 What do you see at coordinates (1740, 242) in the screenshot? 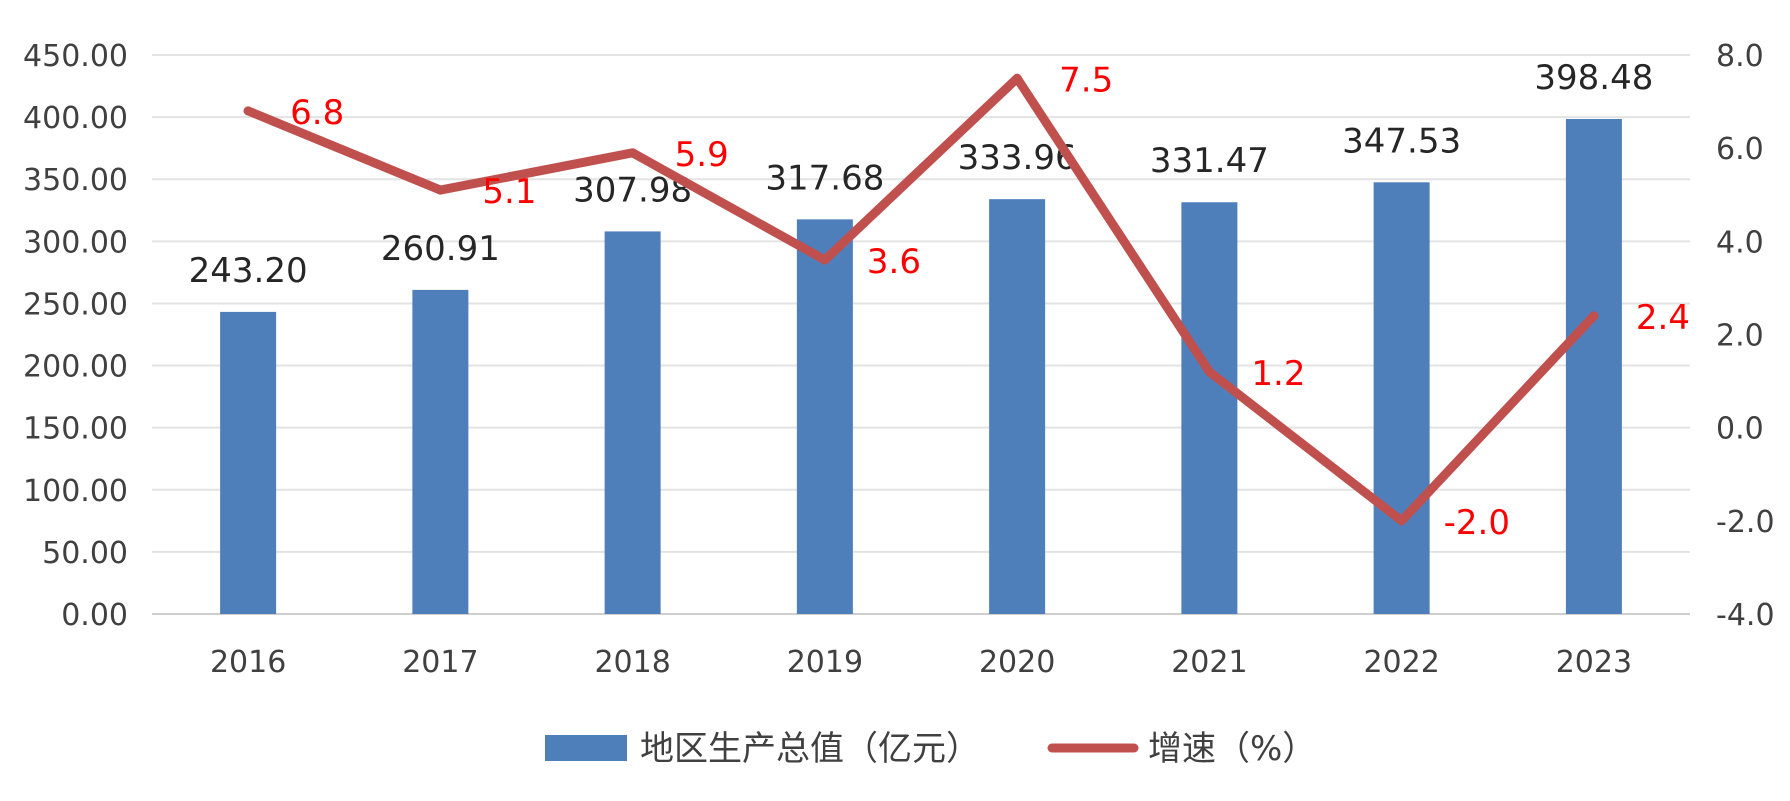
I see `right-axis-tick-label: 4.0` at bounding box center [1740, 242].